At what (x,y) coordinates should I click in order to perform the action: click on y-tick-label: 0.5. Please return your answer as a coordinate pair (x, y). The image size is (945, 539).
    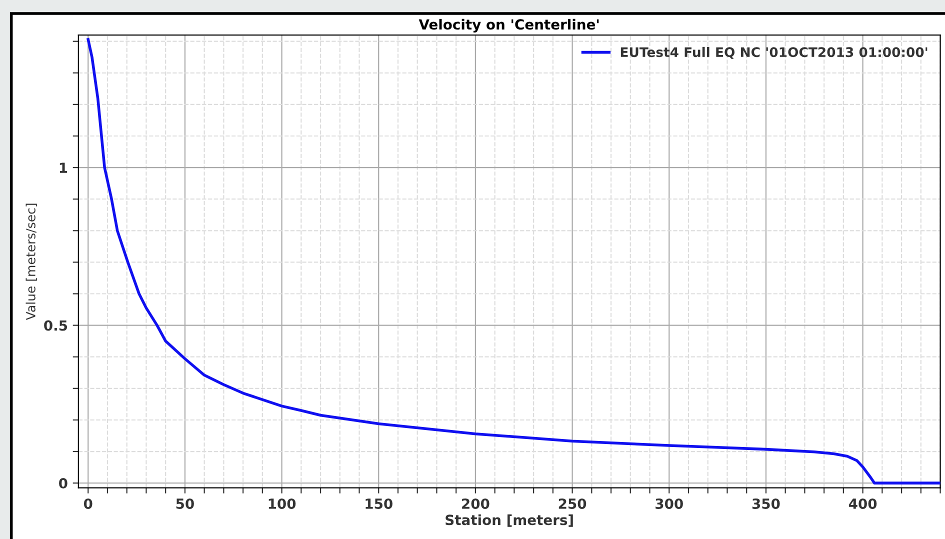
    Looking at the image, I should click on (56, 325).